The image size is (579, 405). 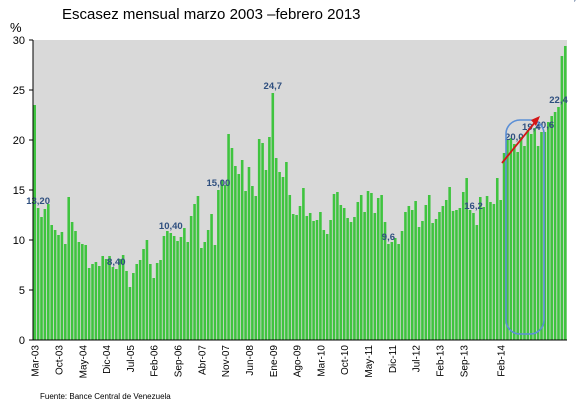 What do you see at coordinates (22, 341) in the screenshot?
I see `y-tick-label: 0` at bounding box center [22, 341].